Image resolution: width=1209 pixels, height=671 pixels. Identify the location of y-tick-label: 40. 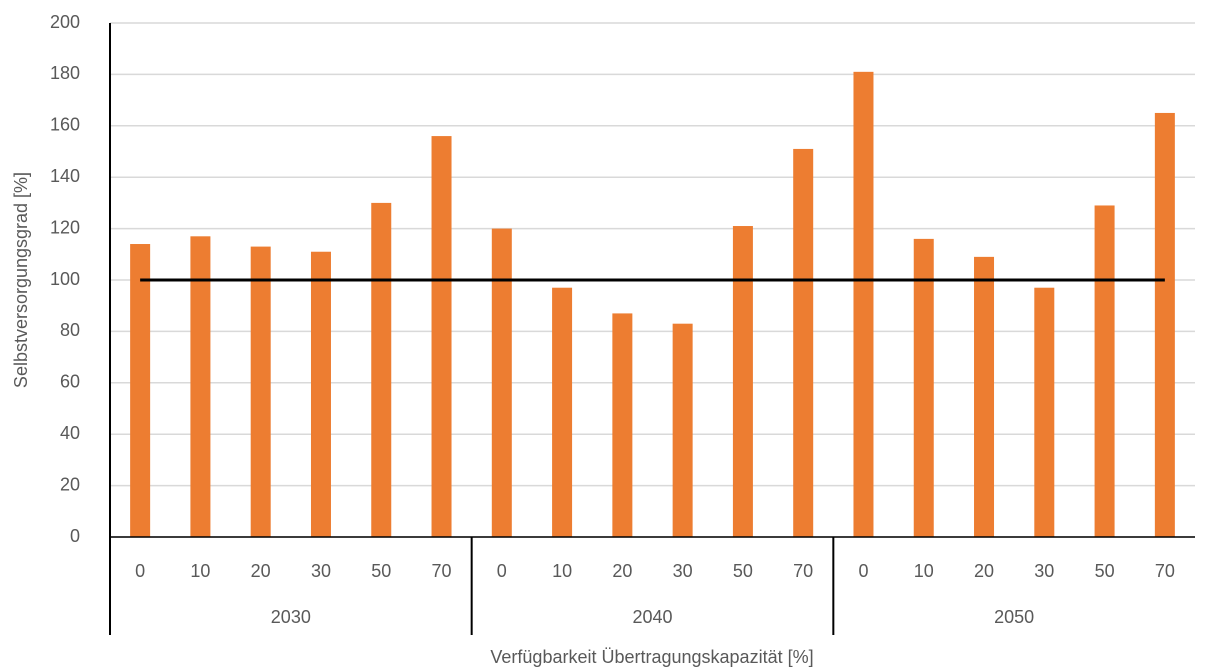
(70, 433).